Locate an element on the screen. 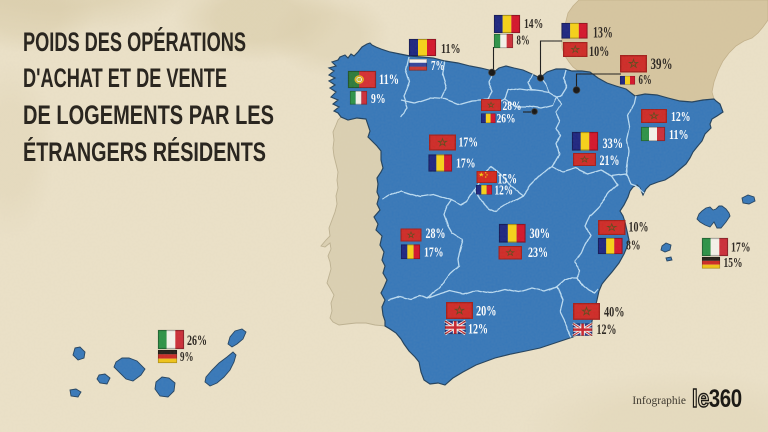 The height and width of the screenshot is (432, 768). svg-text: POIDS DES OPÉRATIONS is located at coordinates (134, 42).